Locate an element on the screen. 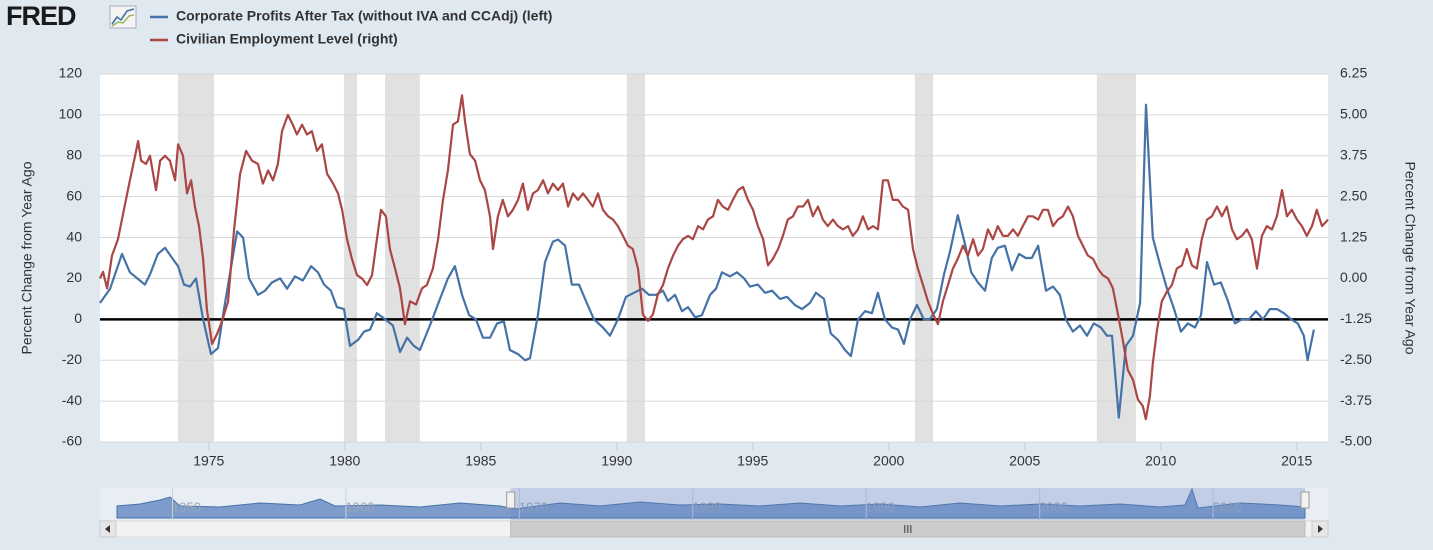 Image resolution: width=1433 pixels, height=550 pixels. scroll-right-arrow is located at coordinates (1320, 529).